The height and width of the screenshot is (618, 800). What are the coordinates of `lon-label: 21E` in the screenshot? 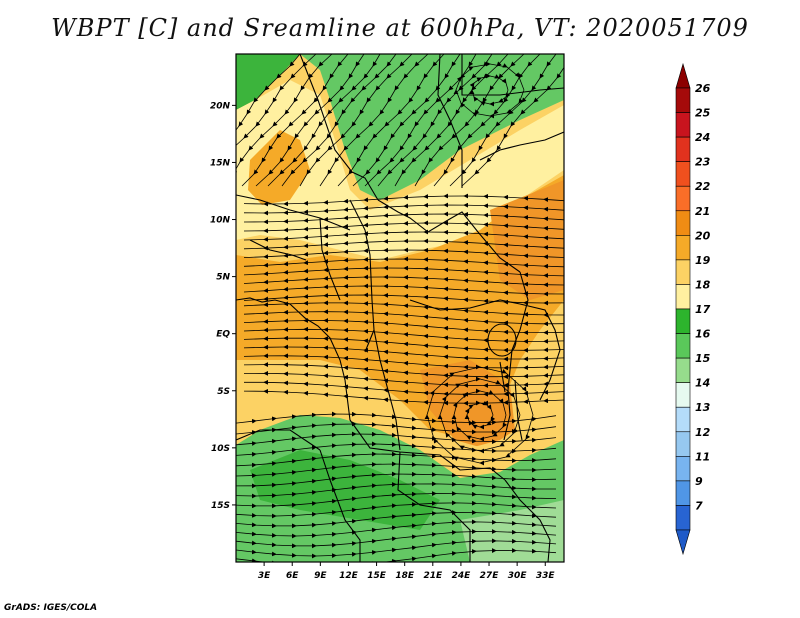 It's located at (433, 576).